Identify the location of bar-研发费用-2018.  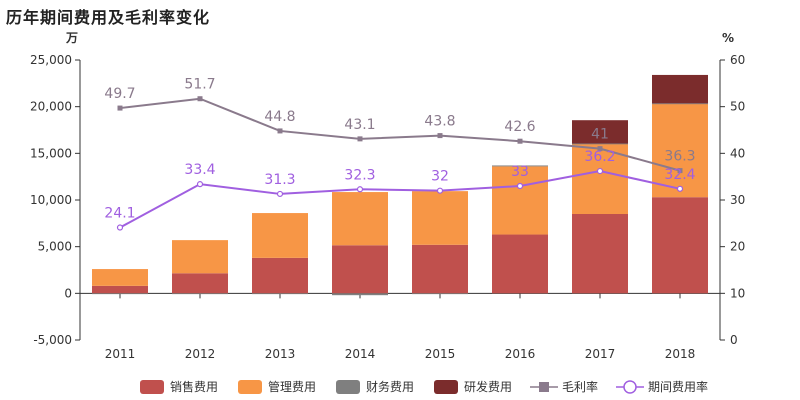
(680, 89).